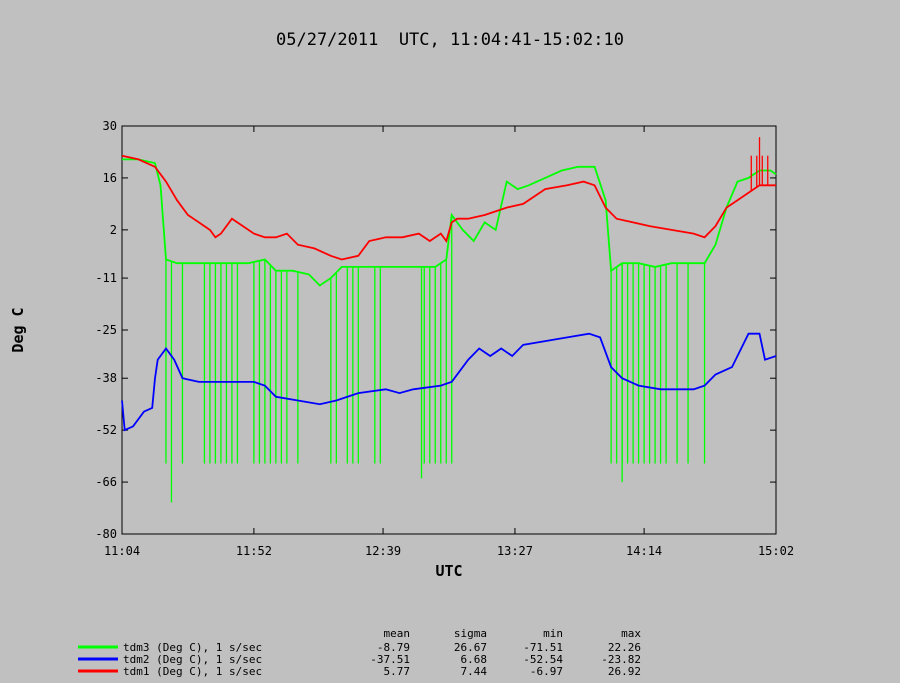  Describe the element at coordinates (397, 633) in the screenshot. I see `stats-header-mean: mean` at that location.